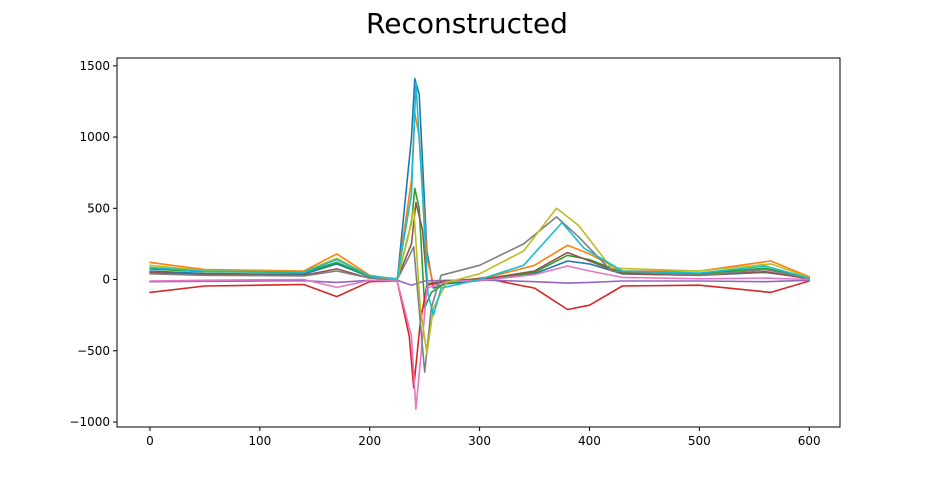 The width and height of the screenshot is (934, 484). I want to click on x-tick-label: 300, so click(479, 441).